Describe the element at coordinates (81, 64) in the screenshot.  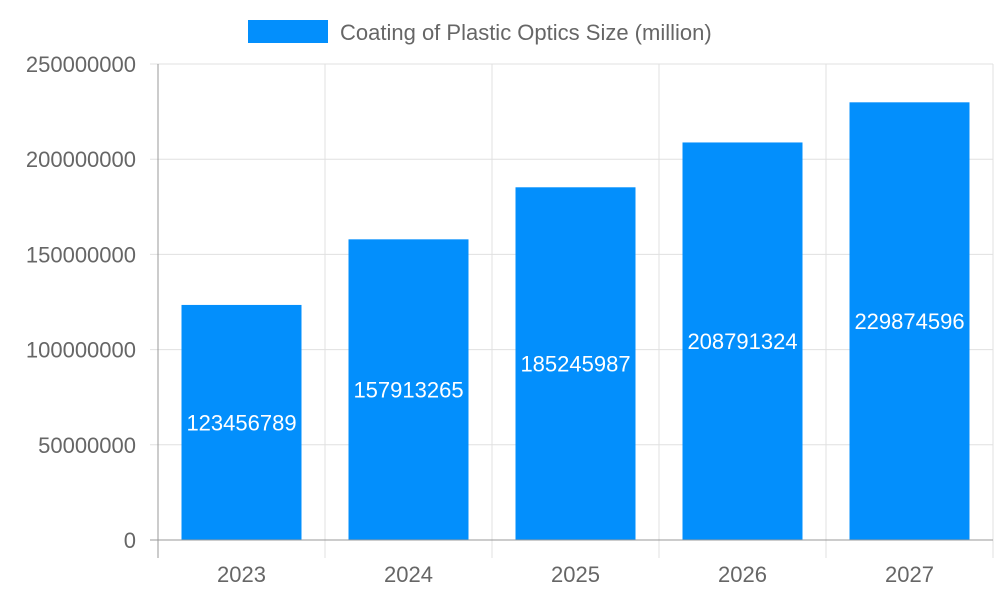
I see `y-tick-label: 250000000` at that location.